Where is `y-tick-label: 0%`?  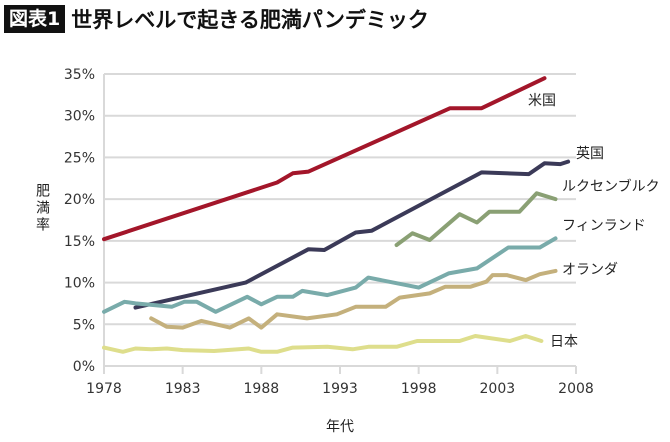 y-tick-label: 0% is located at coordinates (84, 367).